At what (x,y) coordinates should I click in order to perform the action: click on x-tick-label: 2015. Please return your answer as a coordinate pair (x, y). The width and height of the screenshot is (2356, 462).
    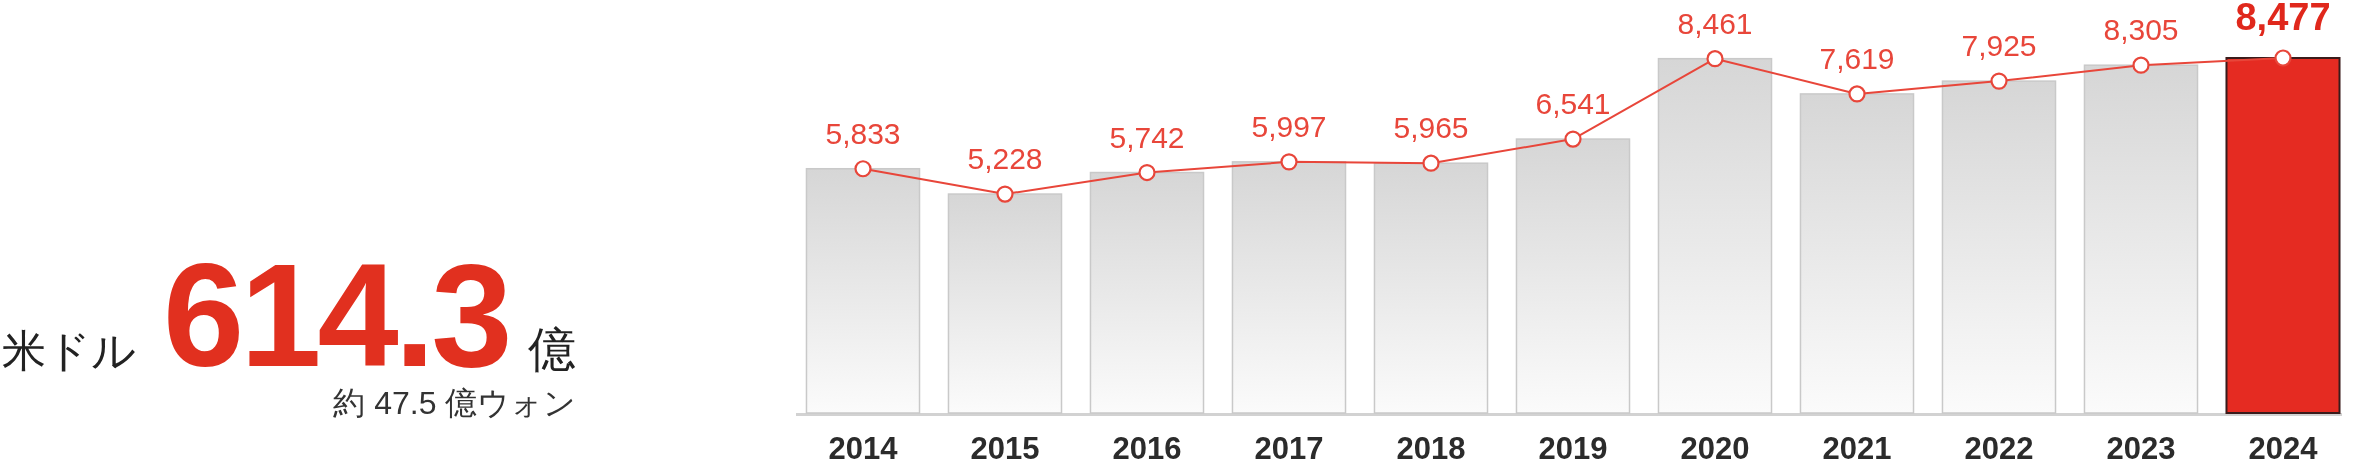
    Looking at the image, I should click on (1005, 446).